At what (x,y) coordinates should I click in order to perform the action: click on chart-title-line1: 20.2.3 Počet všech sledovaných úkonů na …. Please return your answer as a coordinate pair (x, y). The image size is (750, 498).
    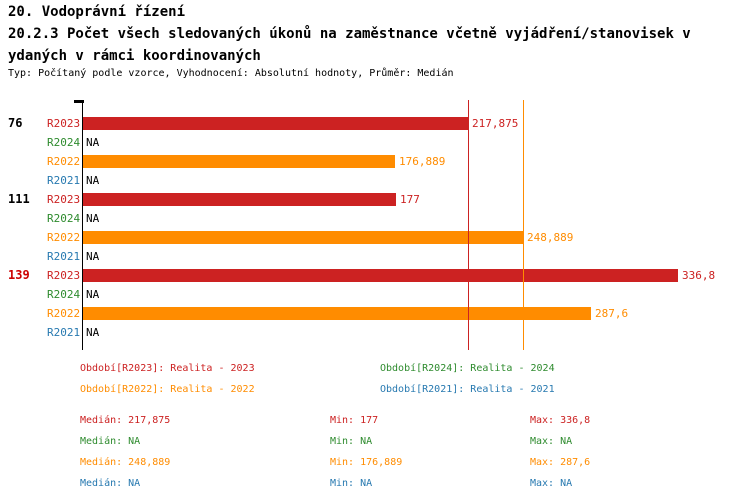
    Looking at the image, I should click on (349, 34).